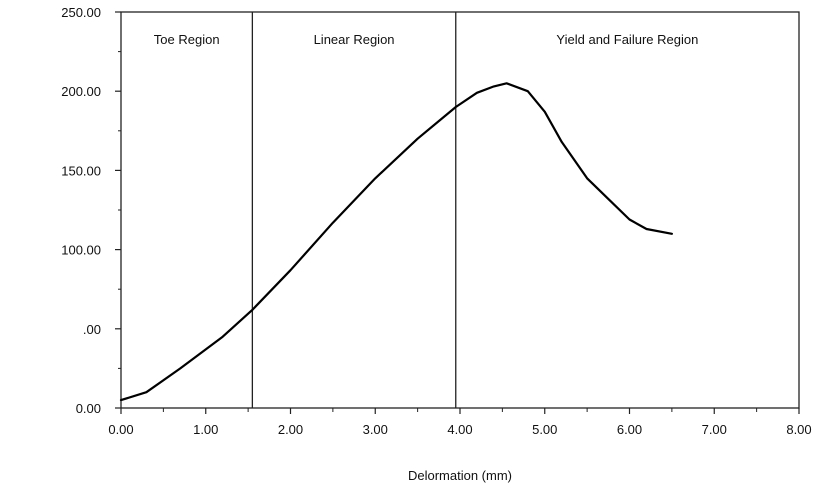 The height and width of the screenshot is (494, 827). What do you see at coordinates (354, 39) in the screenshot?
I see `region-label: Linear Region` at bounding box center [354, 39].